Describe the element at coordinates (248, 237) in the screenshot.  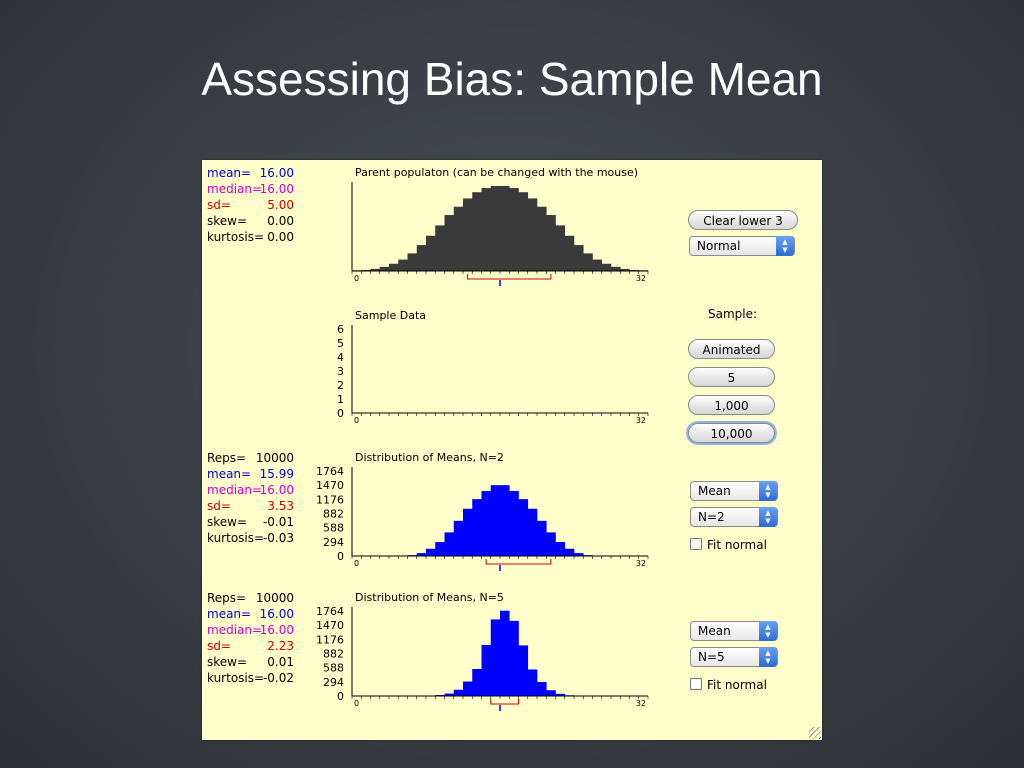
I see `stat-row: kurtosis= 0.00` at that location.